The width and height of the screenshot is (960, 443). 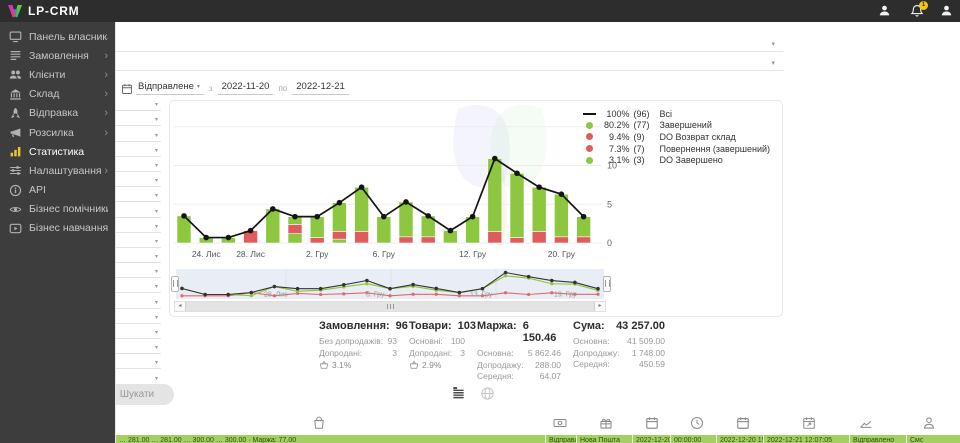 What do you see at coordinates (283, 88) in the screenshot?
I see `to-label: по` at bounding box center [283, 88].